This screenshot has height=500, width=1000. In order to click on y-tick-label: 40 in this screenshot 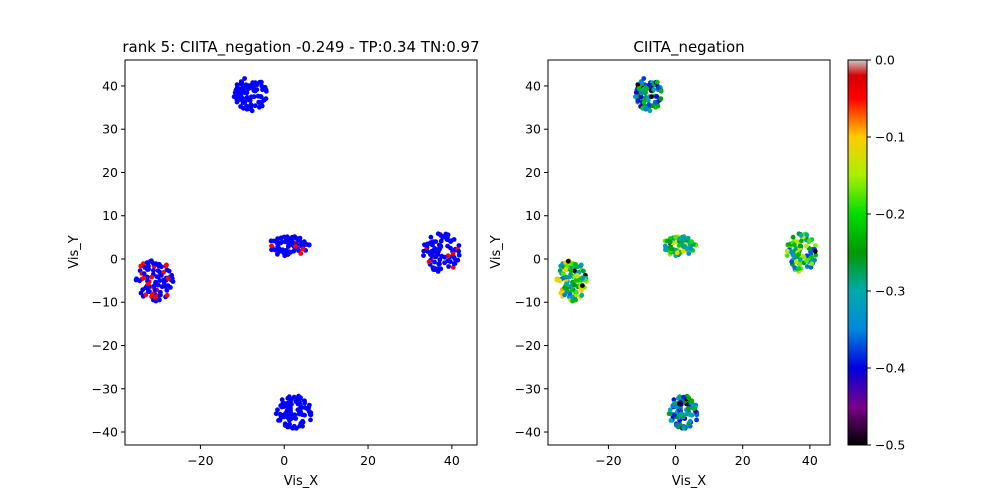, I will do `click(110, 85)`.